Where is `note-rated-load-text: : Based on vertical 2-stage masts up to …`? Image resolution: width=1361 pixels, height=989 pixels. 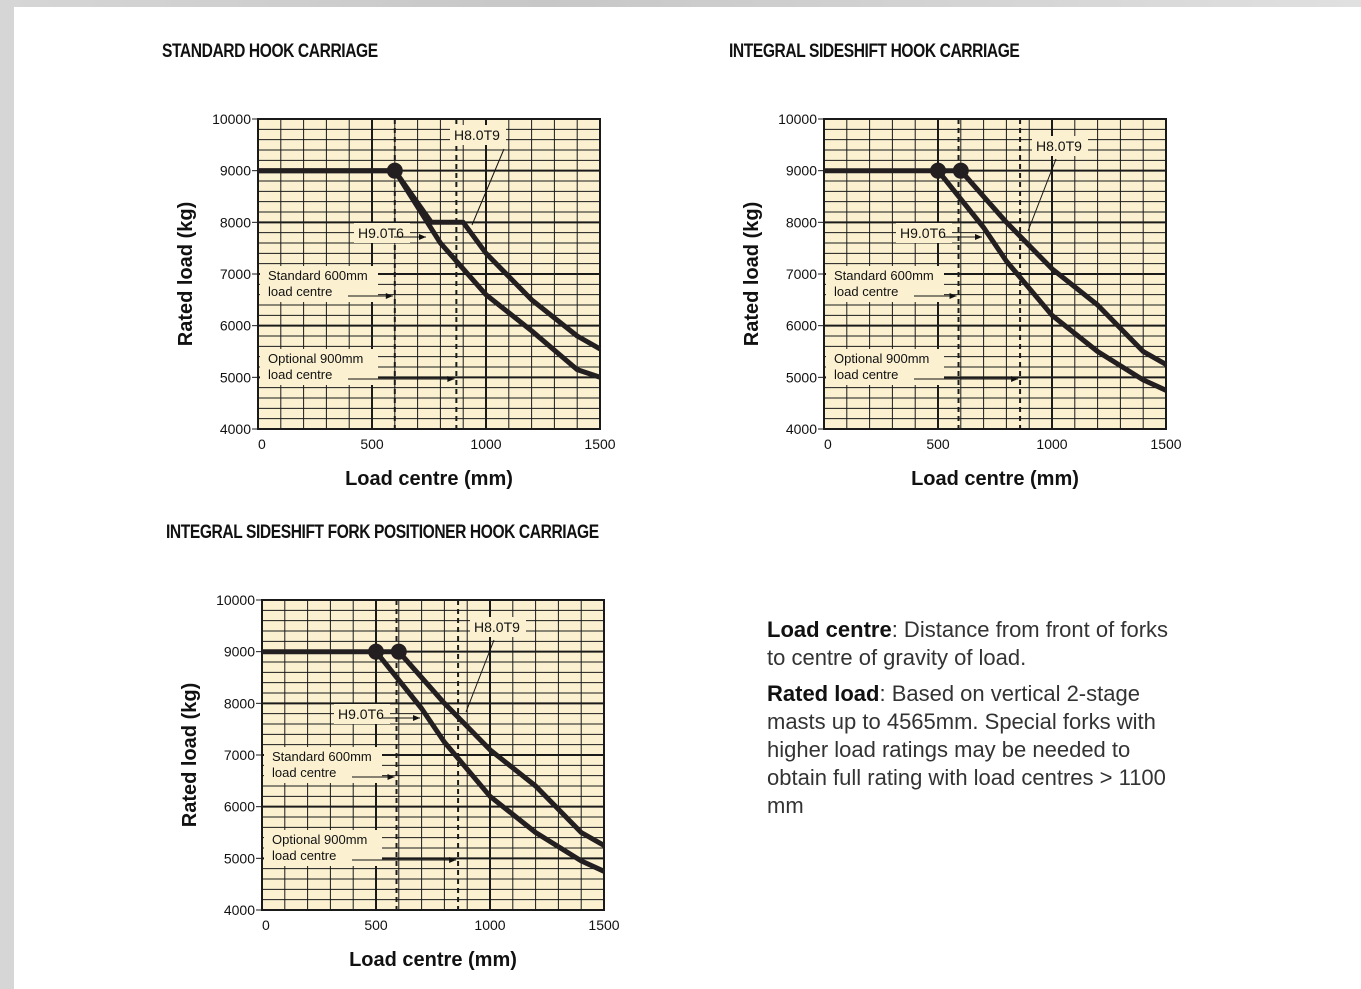 note-rated-load-text: : Based on vertical 2-stage masts up to … is located at coordinates (966, 749).